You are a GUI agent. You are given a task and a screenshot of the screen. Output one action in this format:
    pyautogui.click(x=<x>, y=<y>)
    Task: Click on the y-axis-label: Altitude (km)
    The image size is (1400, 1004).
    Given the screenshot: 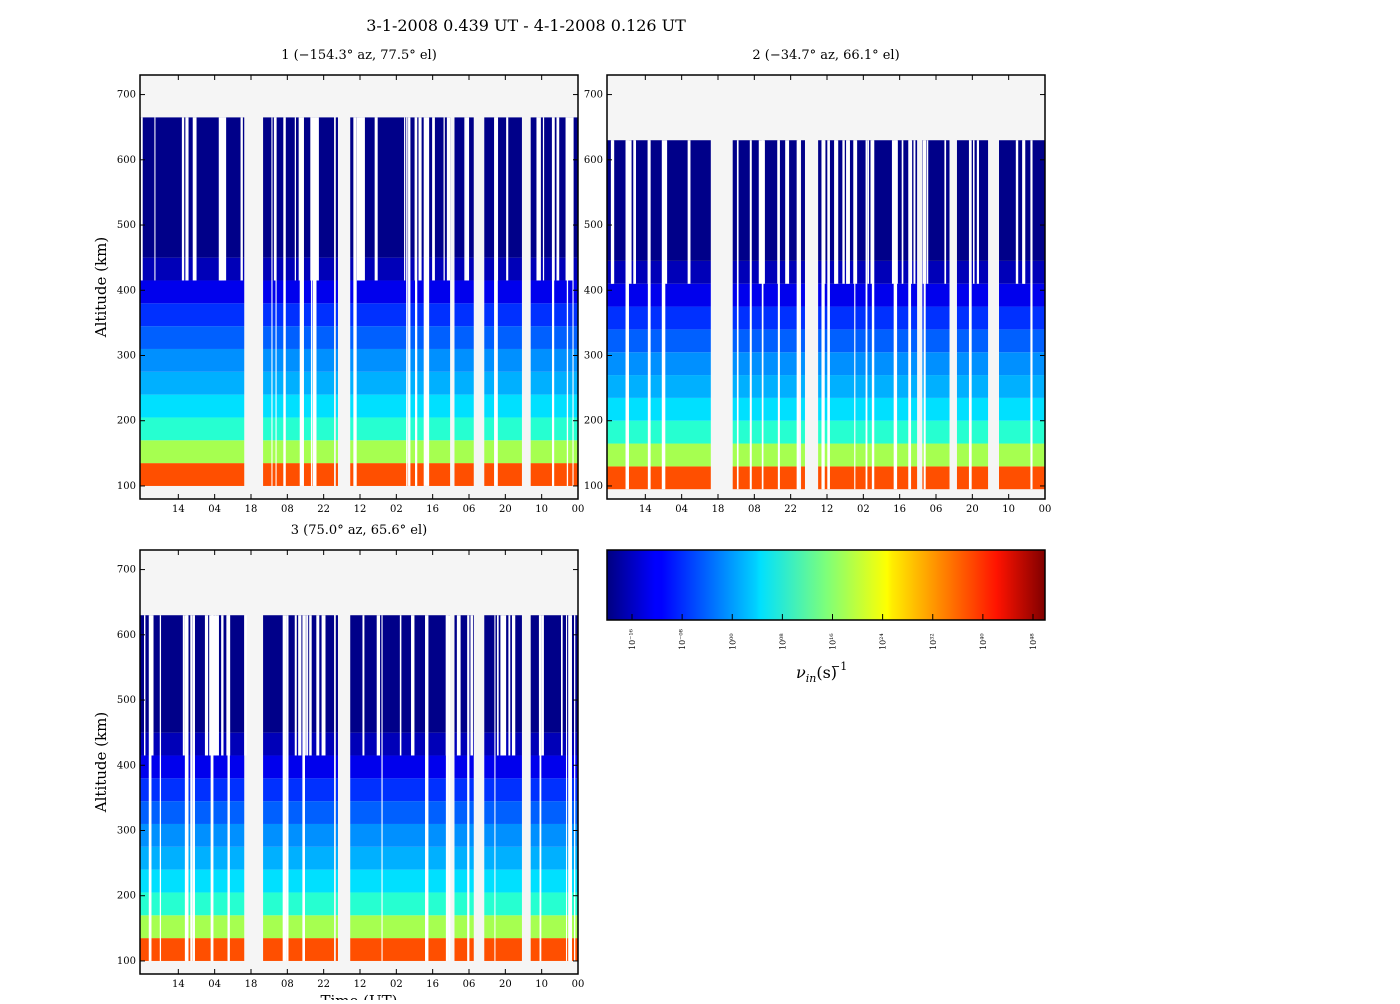 What is the action you would take?
    pyautogui.click(x=101, y=287)
    